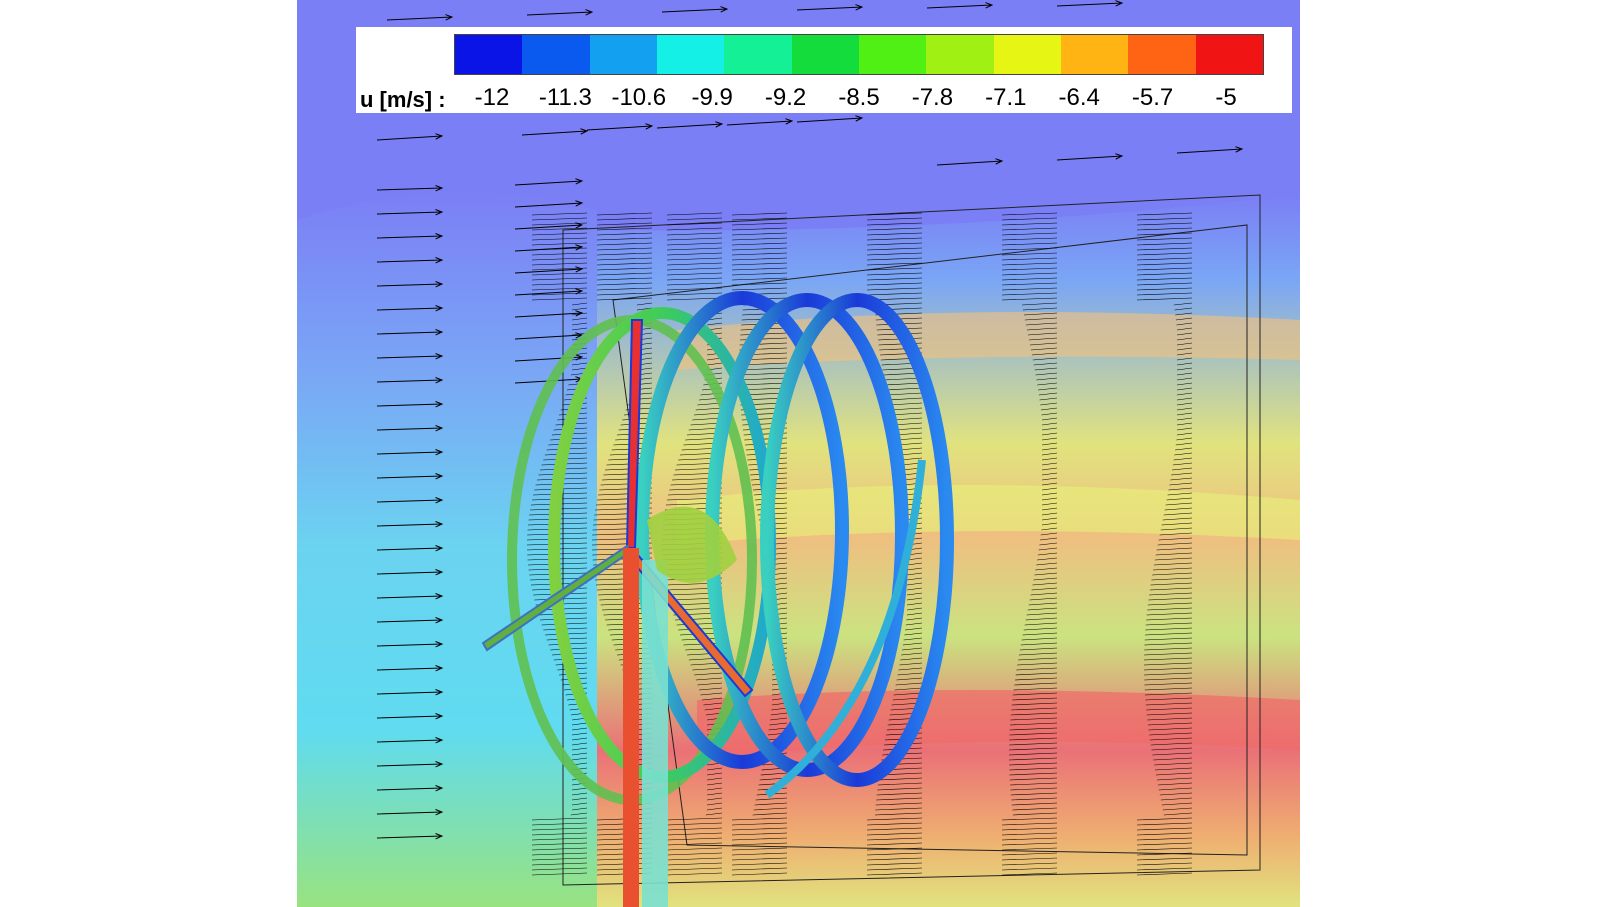 The height and width of the screenshot is (907, 1612). Describe the element at coordinates (859, 97) in the screenshot. I see `colorbar-tick-label: -8.5` at that location.